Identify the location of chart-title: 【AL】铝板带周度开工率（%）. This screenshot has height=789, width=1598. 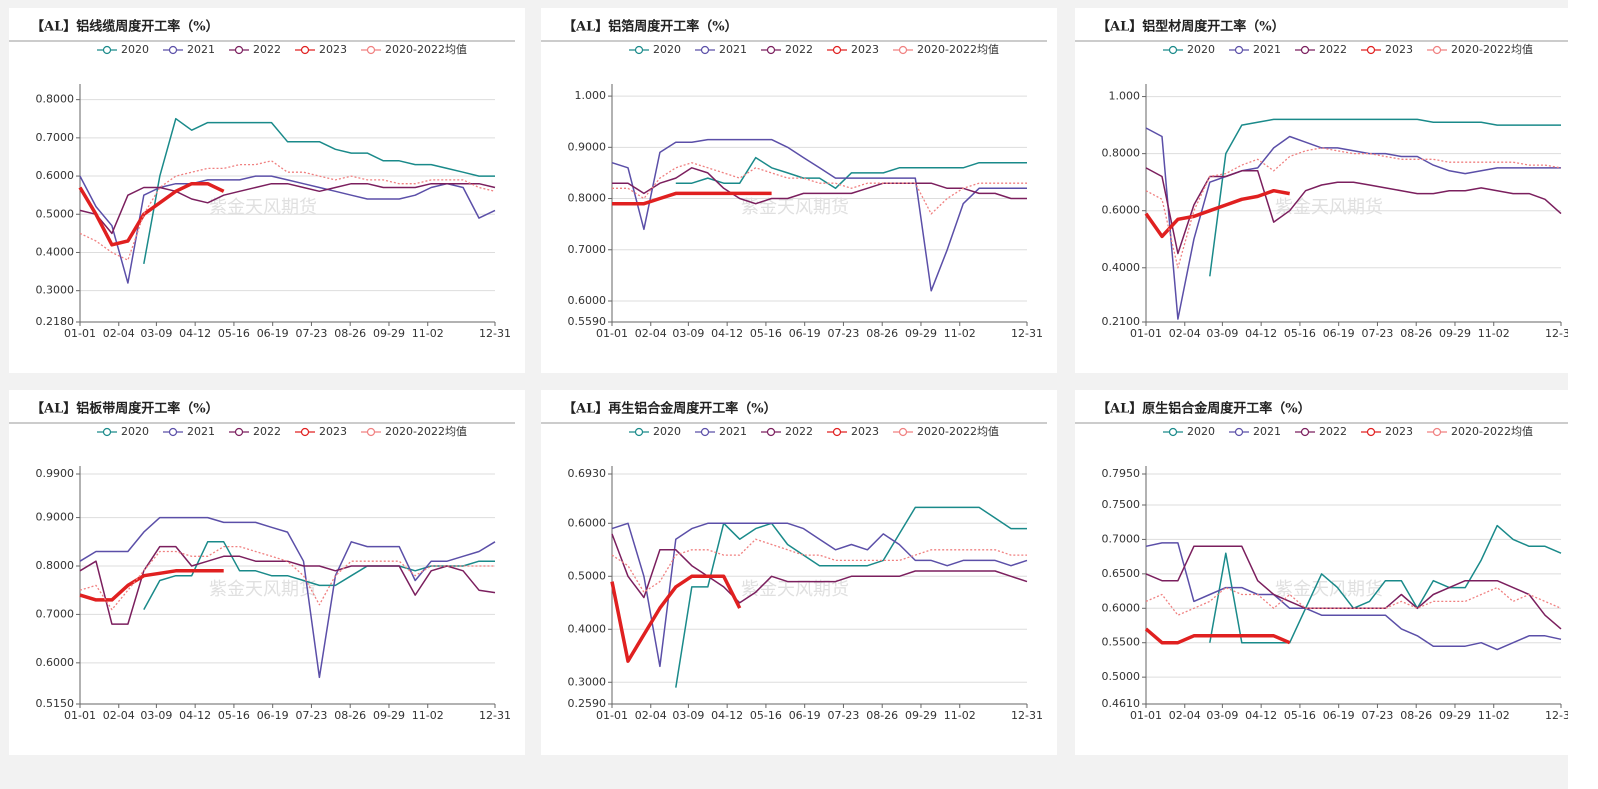
(125, 409).